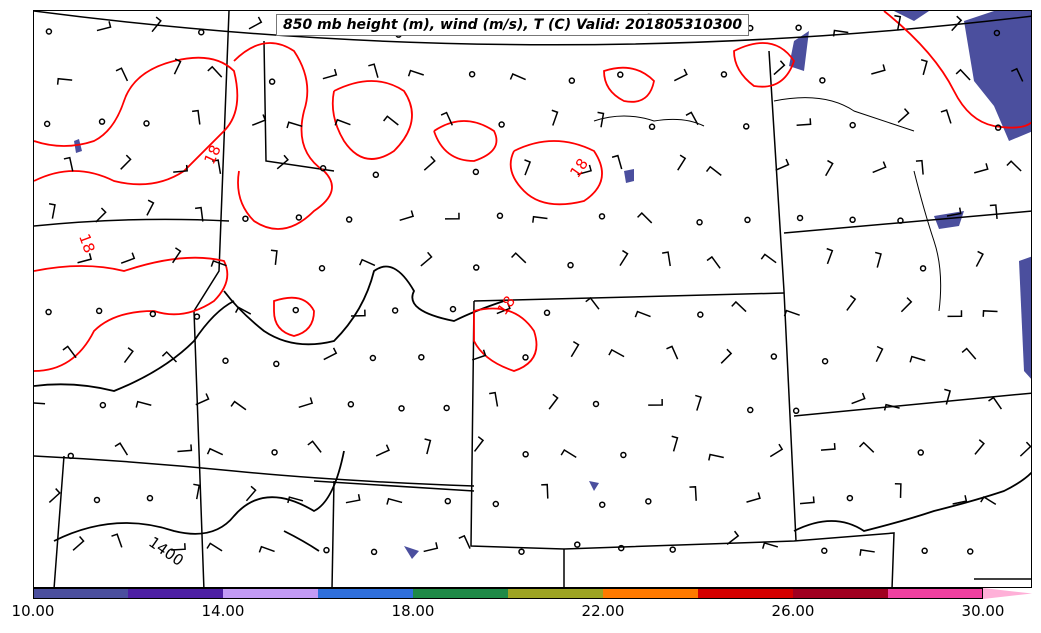 This screenshot has width=1041, height=633. What do you see at coordinates (793, 611) in the screenshot?
I see `colorbar-tick-26: 26.00` at bounding box center [793, 611].